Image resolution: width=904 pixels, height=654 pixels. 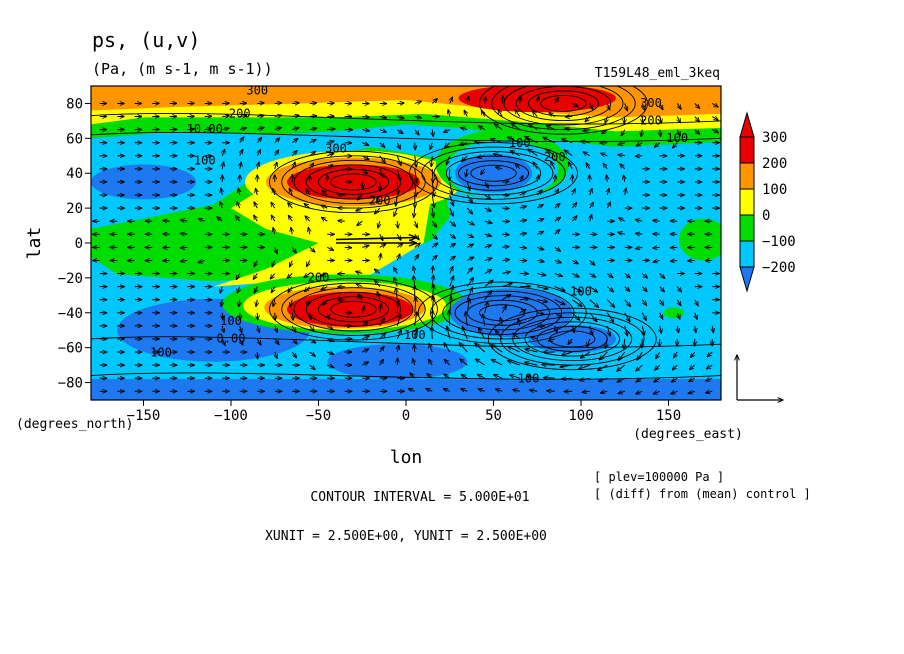 What do you see at coordinates (651, 120) in the screenshot?
I see `contour-label: 200` at bounding box center [651, 120].